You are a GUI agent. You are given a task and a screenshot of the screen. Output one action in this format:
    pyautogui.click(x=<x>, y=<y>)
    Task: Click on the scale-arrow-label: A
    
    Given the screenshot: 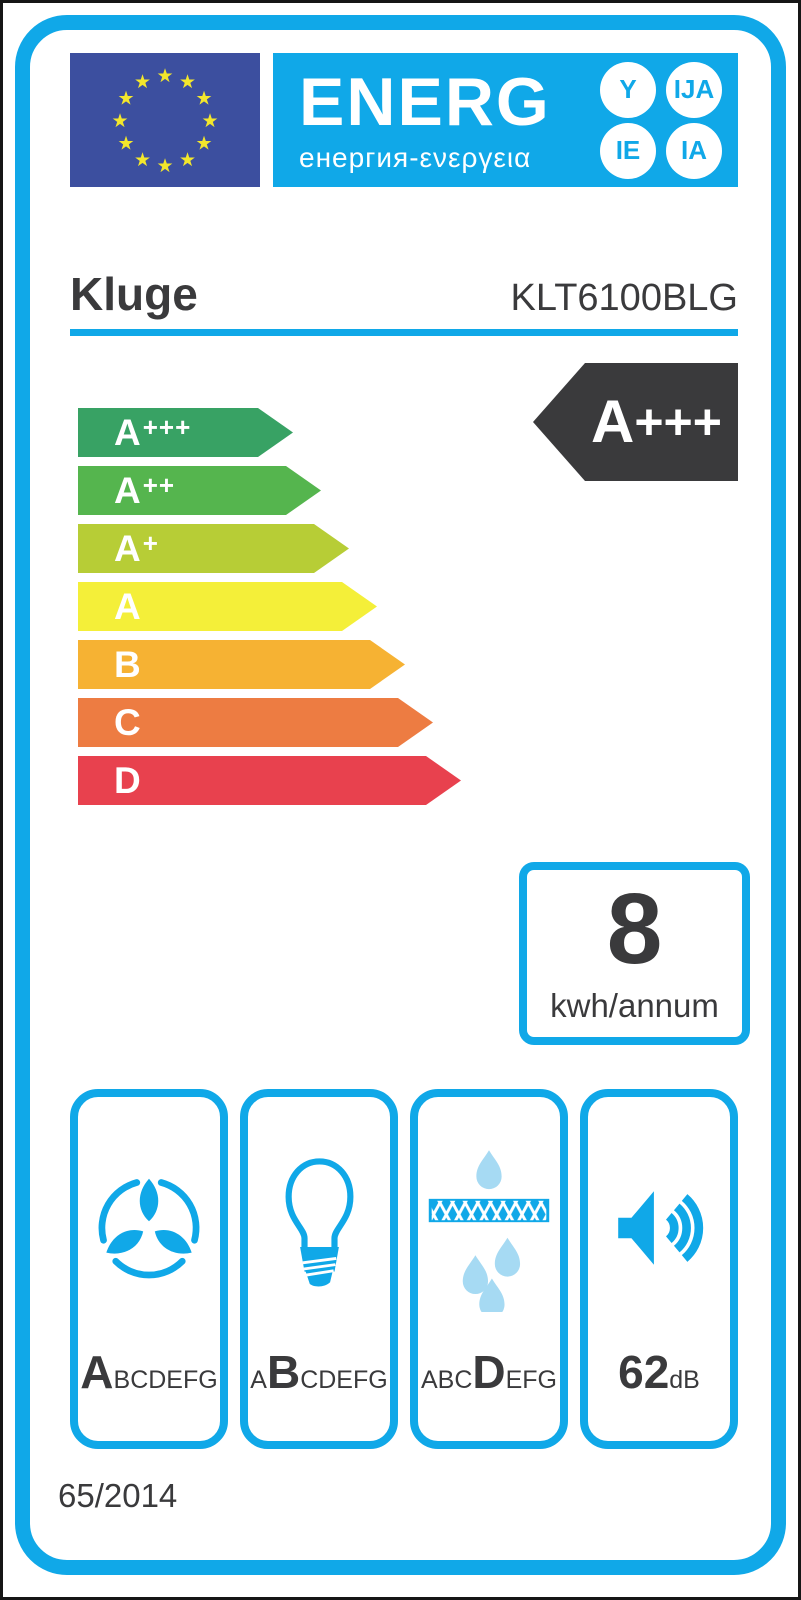 What is the action you would take?
    pyautogui.click(x=127, y=606)
    